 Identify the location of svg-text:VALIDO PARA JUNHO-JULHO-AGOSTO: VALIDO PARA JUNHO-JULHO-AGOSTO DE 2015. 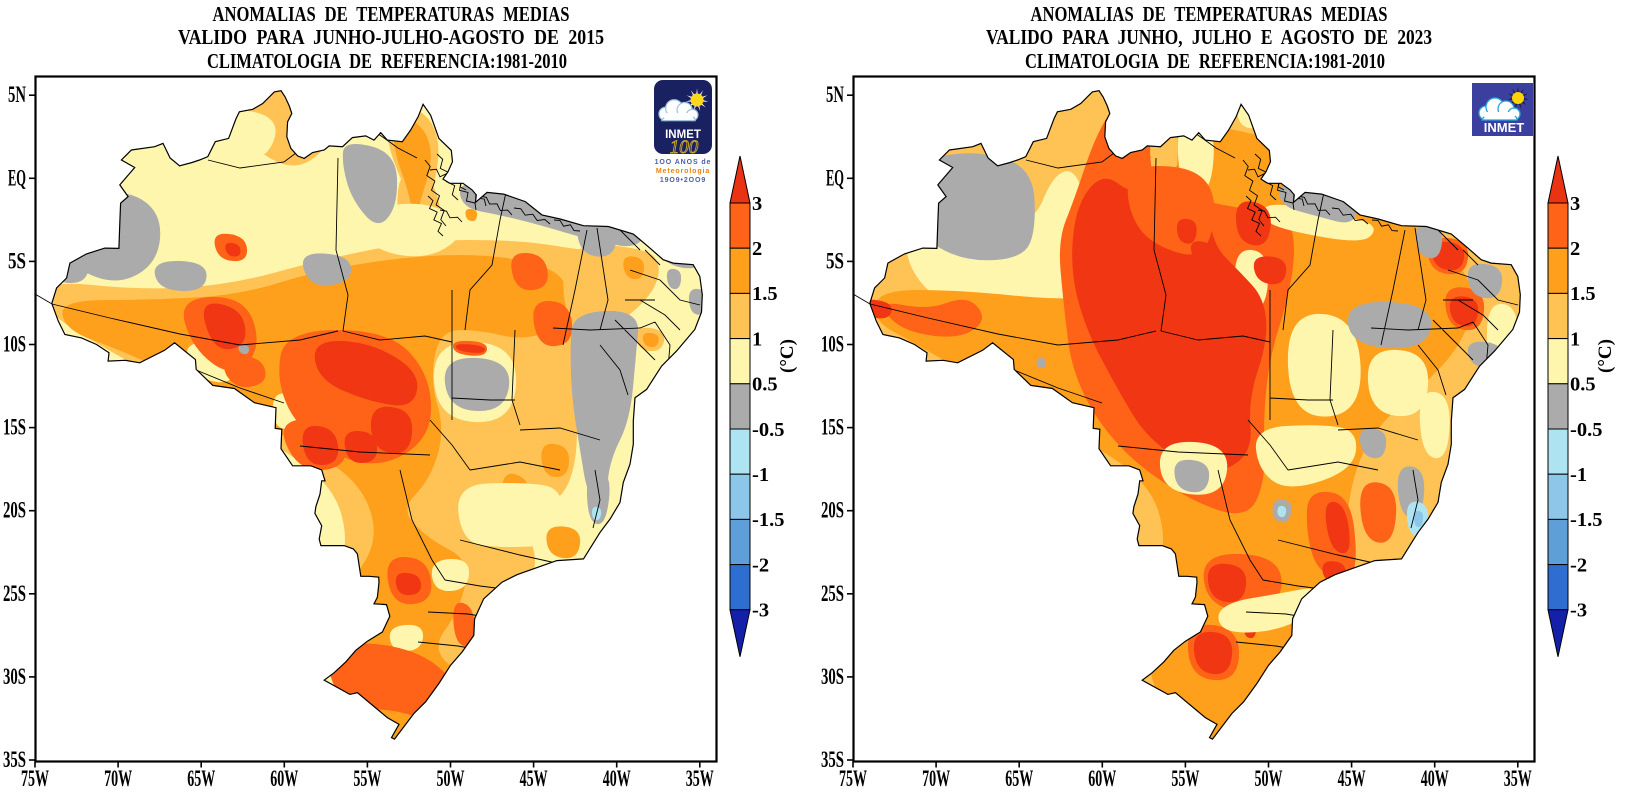
(391, 37).